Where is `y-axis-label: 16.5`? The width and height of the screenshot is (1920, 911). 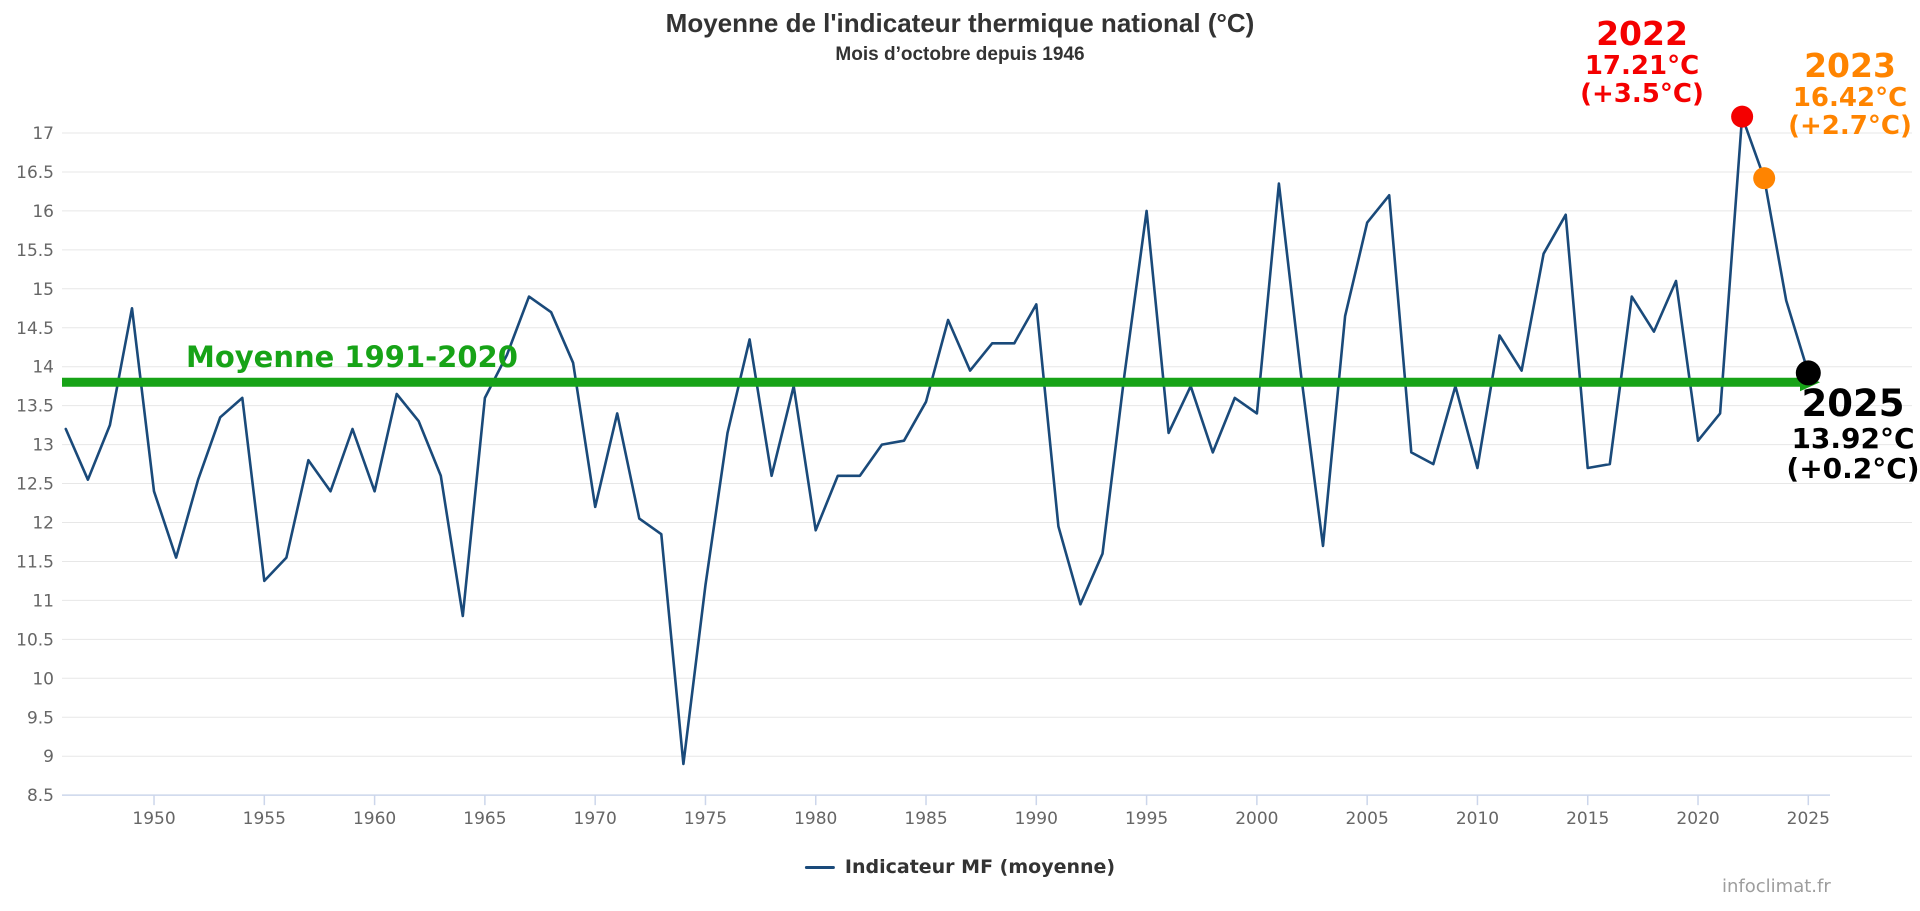
y-axis-label: 16.5 is located at coordinates (35, 173).